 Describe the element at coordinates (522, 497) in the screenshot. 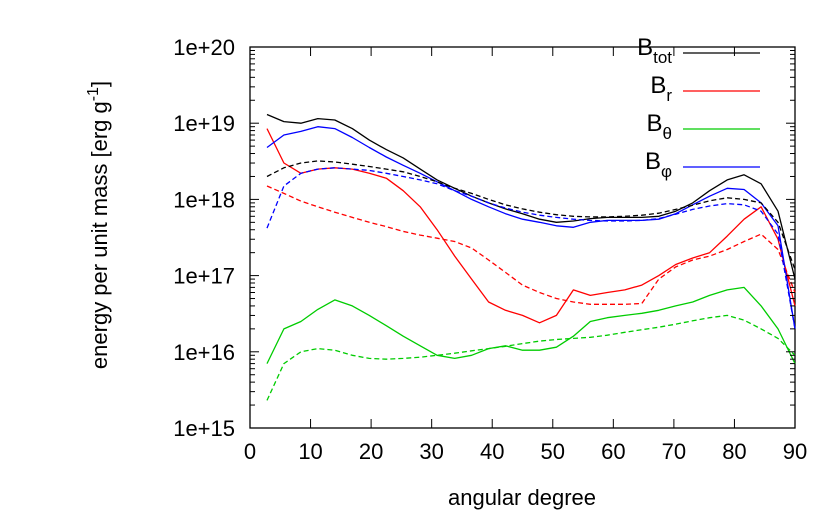

I see `x-axis-label: angular degree` at that location.